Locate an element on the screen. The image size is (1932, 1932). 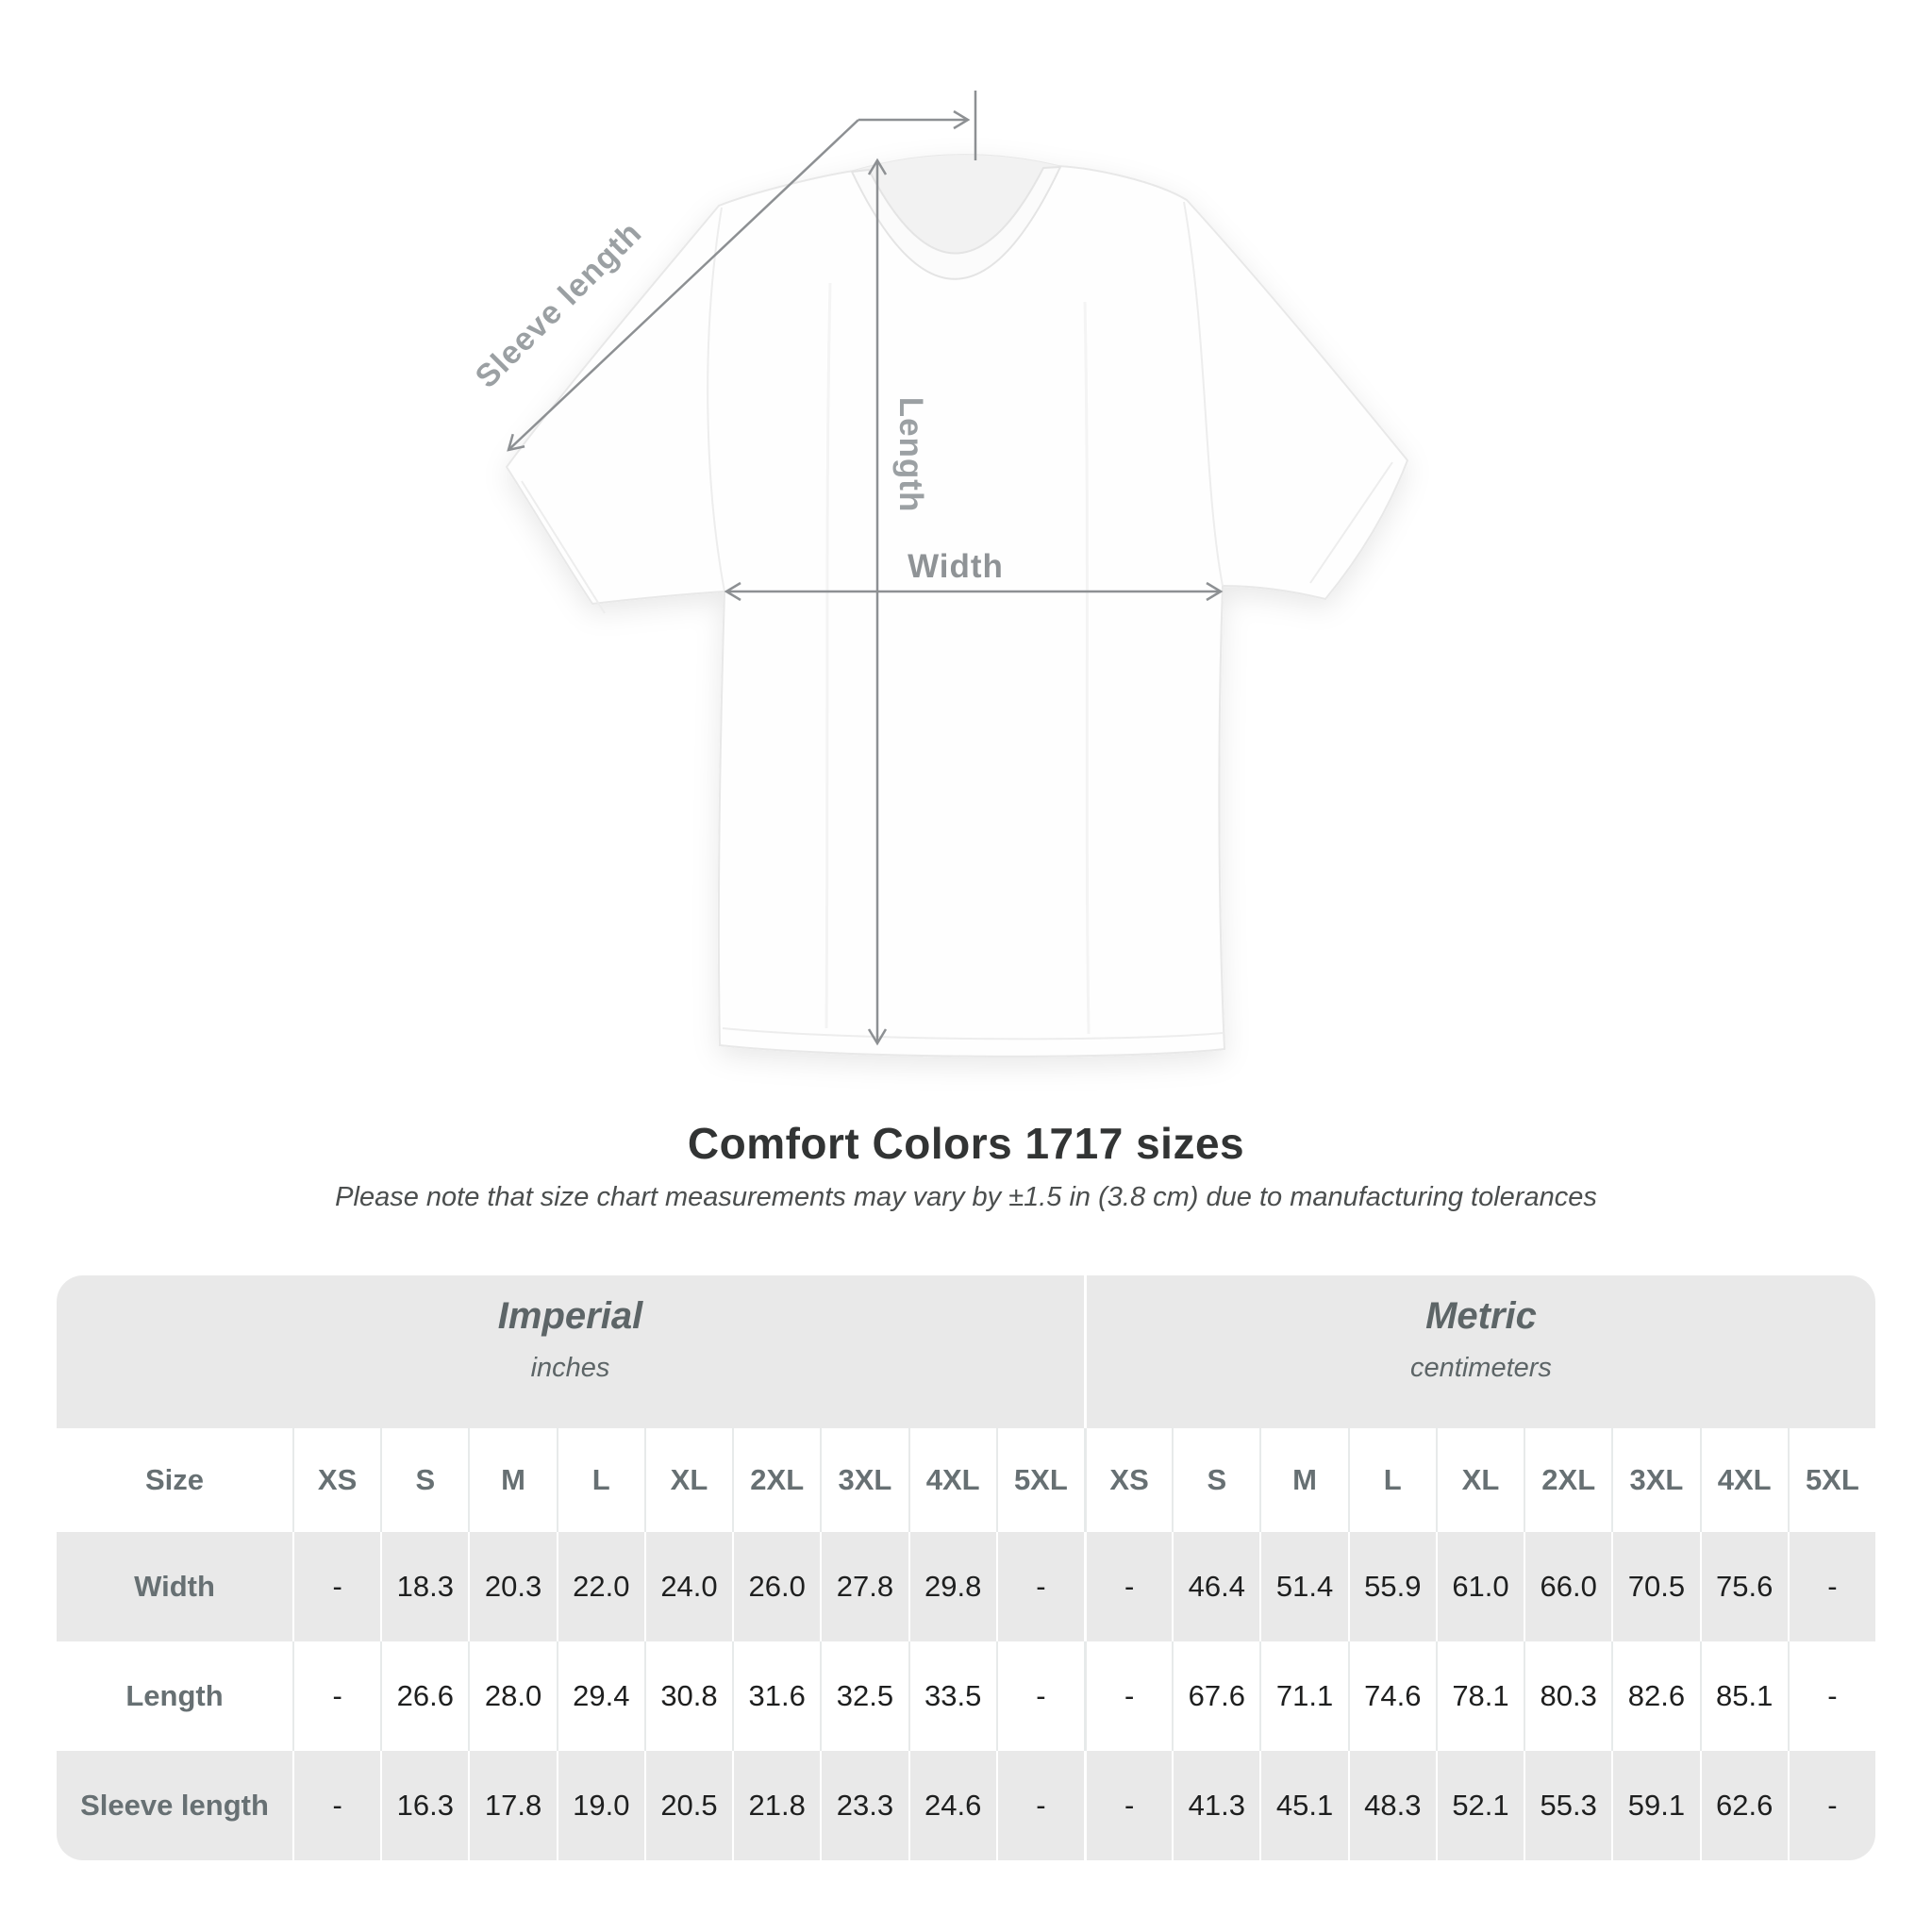
table-cell: 71.1 is located at coordinates (1304, 1696).